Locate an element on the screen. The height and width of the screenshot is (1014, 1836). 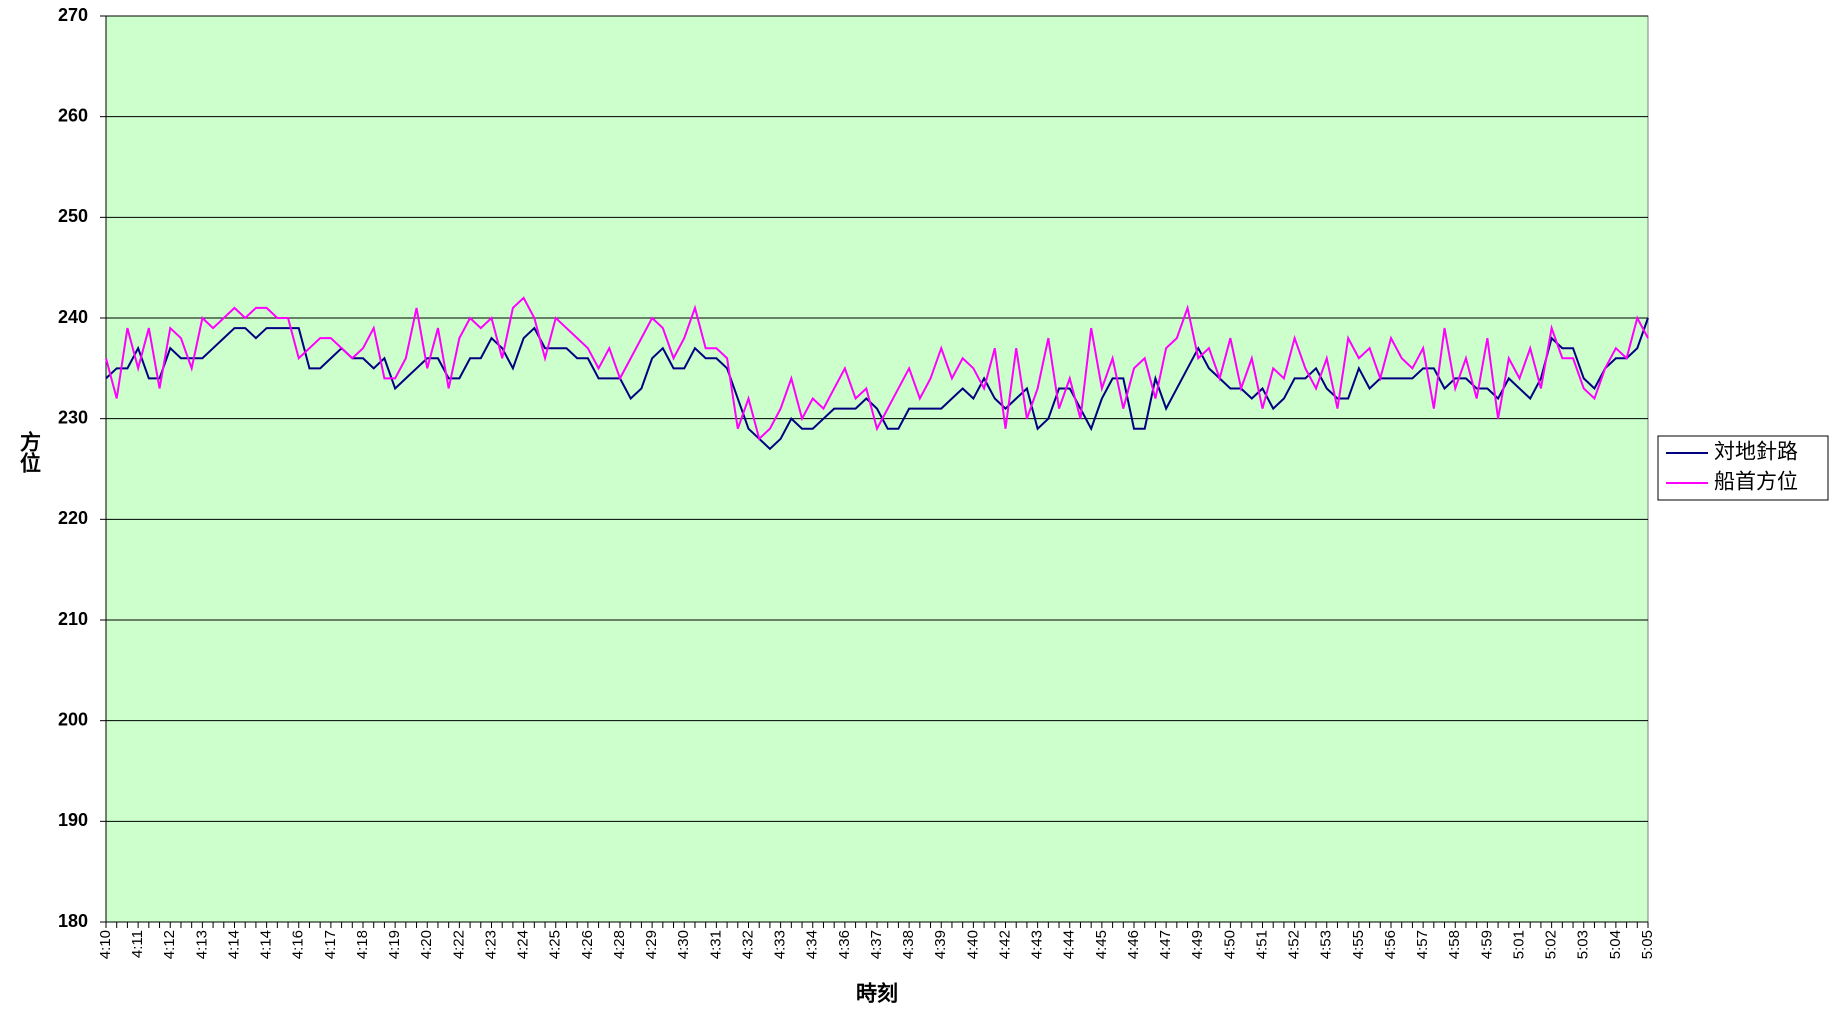
x-tick-label: 4:10 is located at coordinates (105, 944).